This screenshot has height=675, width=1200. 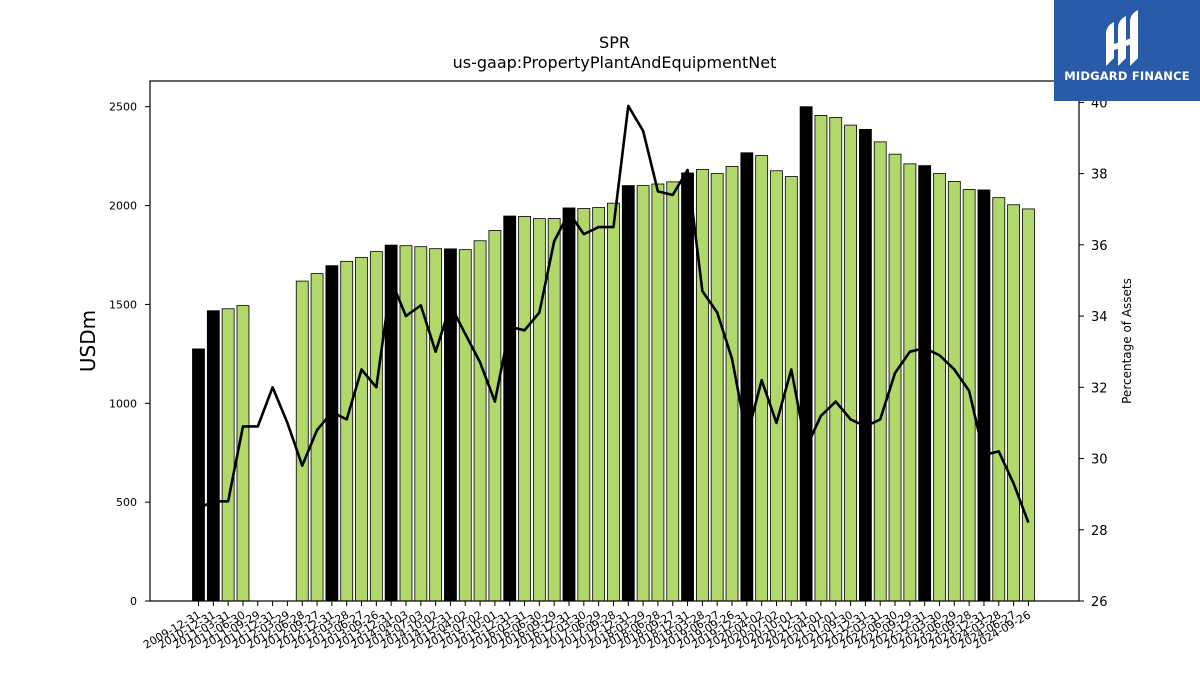 What do you see at coordinates (126, 502) in the screenshot?
I see `y-tick-label: 500` at bounding box center [126, 502].